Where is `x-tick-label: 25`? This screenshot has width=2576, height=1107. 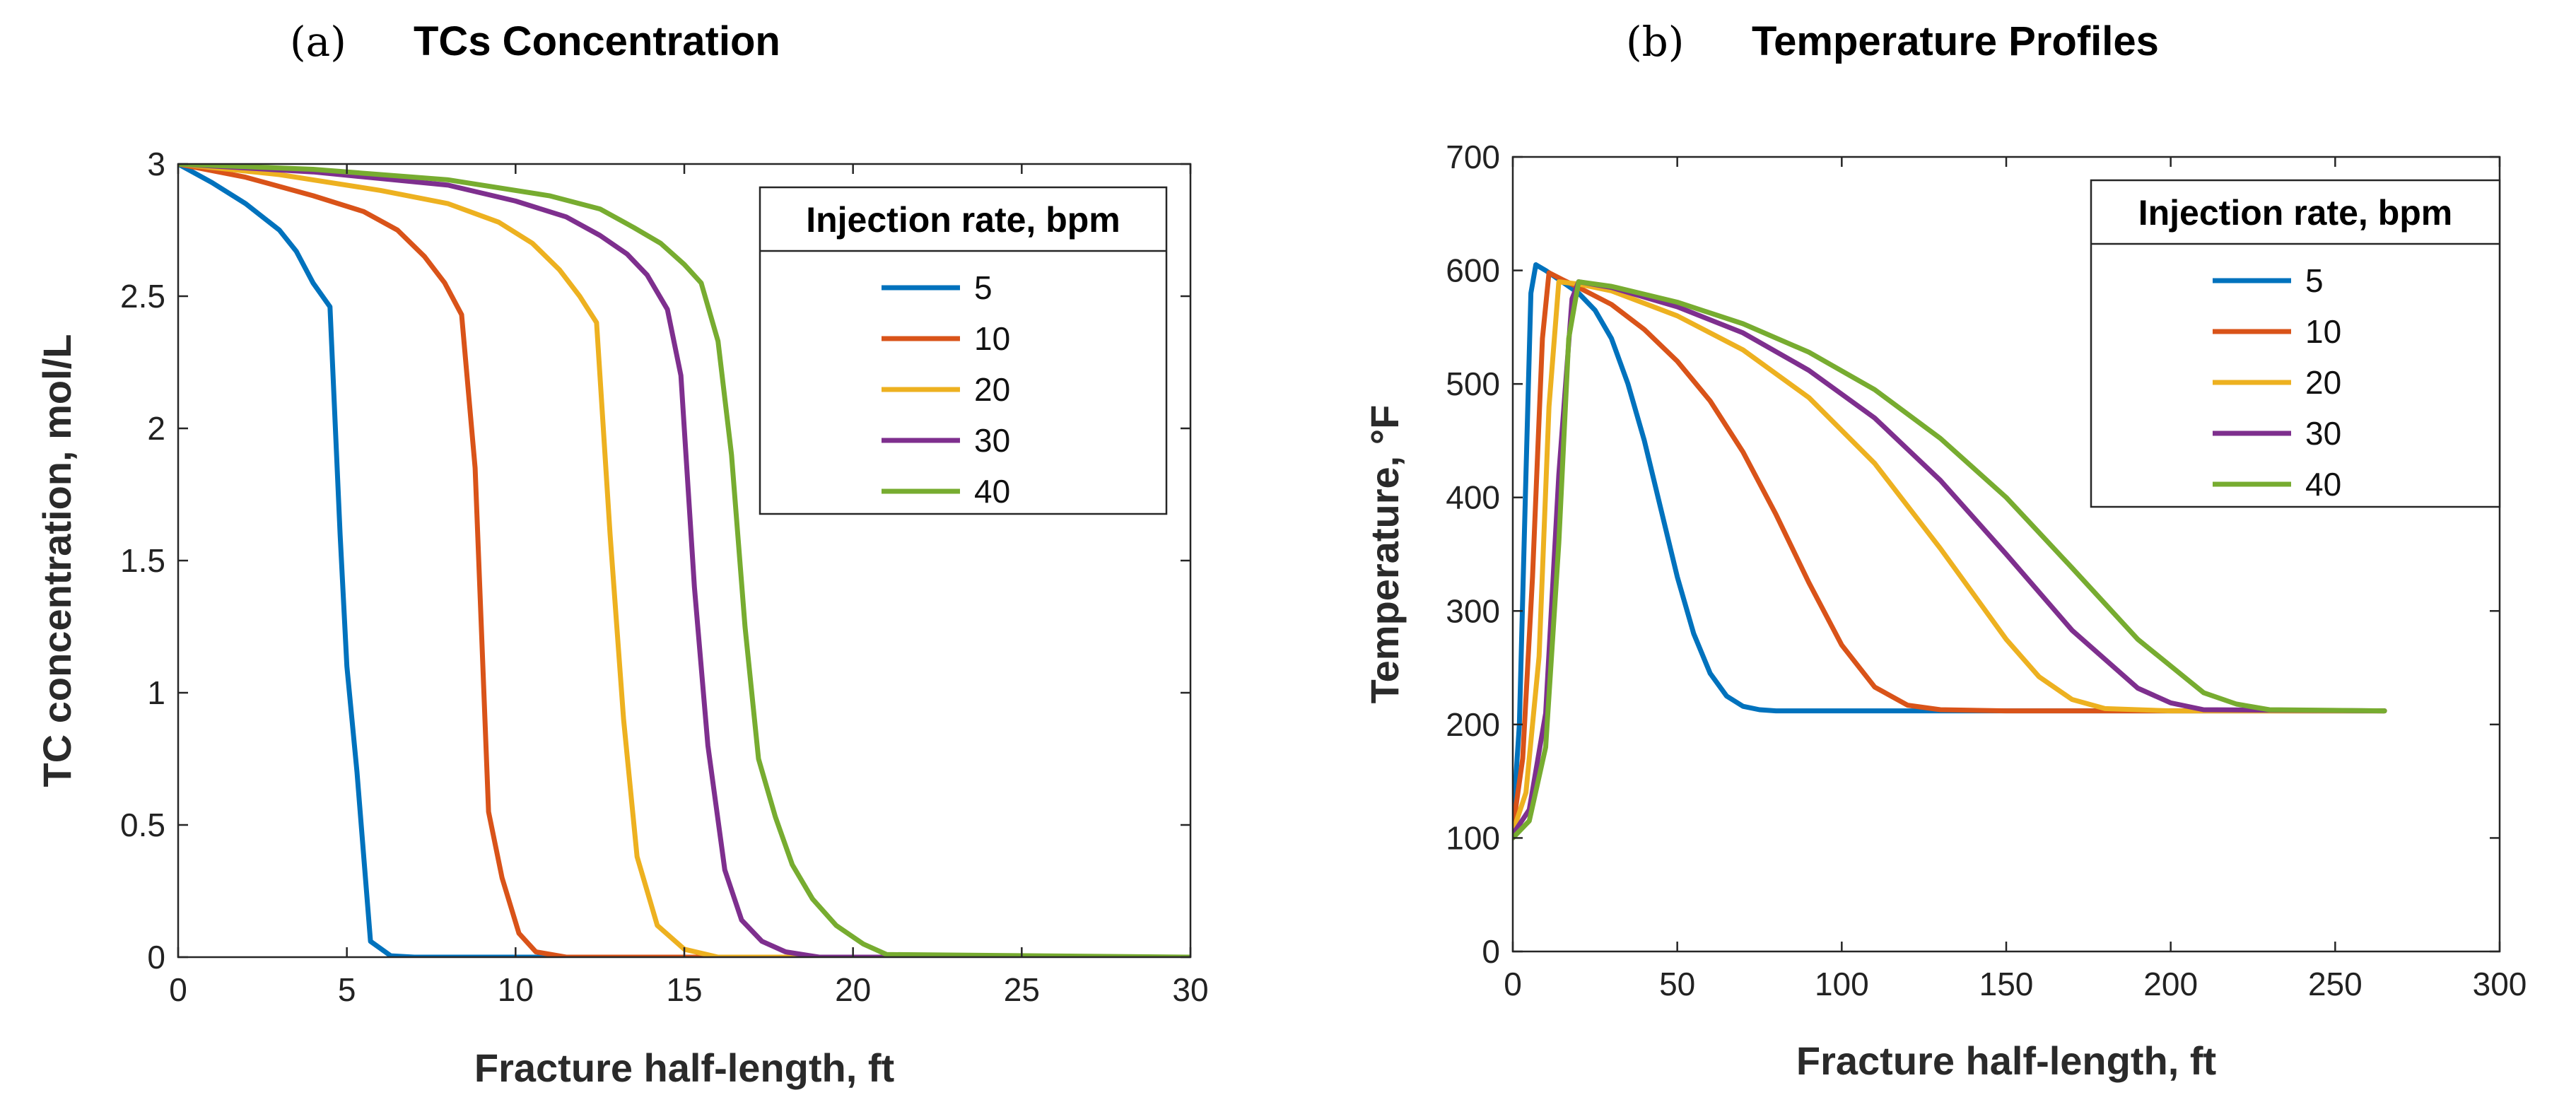
x-tick-label: 25 is located at coordinates (1022, 989).